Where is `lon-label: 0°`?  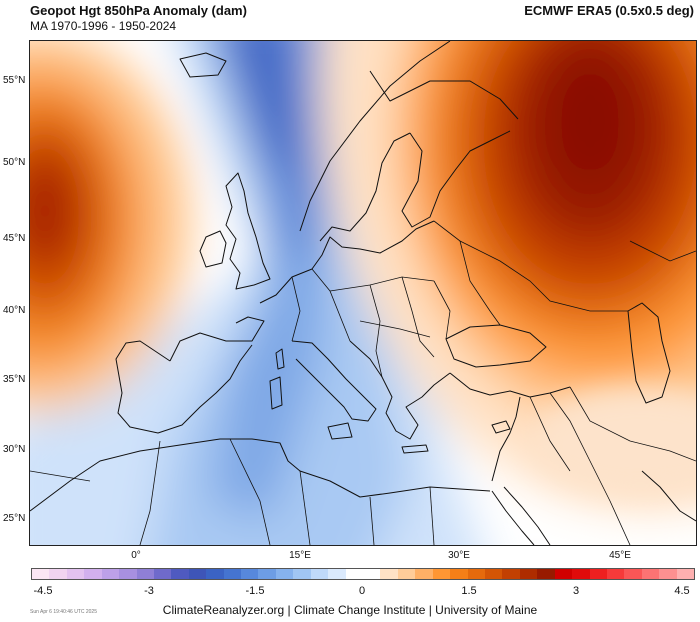 lon-label: 0° is located at coordinates (136, 555).